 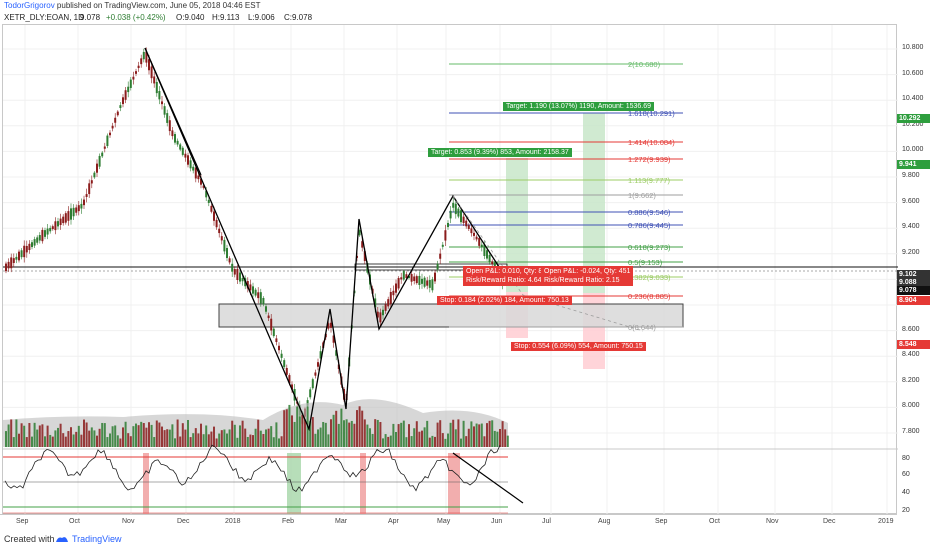 I want to click on fib-label: 1(9.662), so click(x=642, y=195).